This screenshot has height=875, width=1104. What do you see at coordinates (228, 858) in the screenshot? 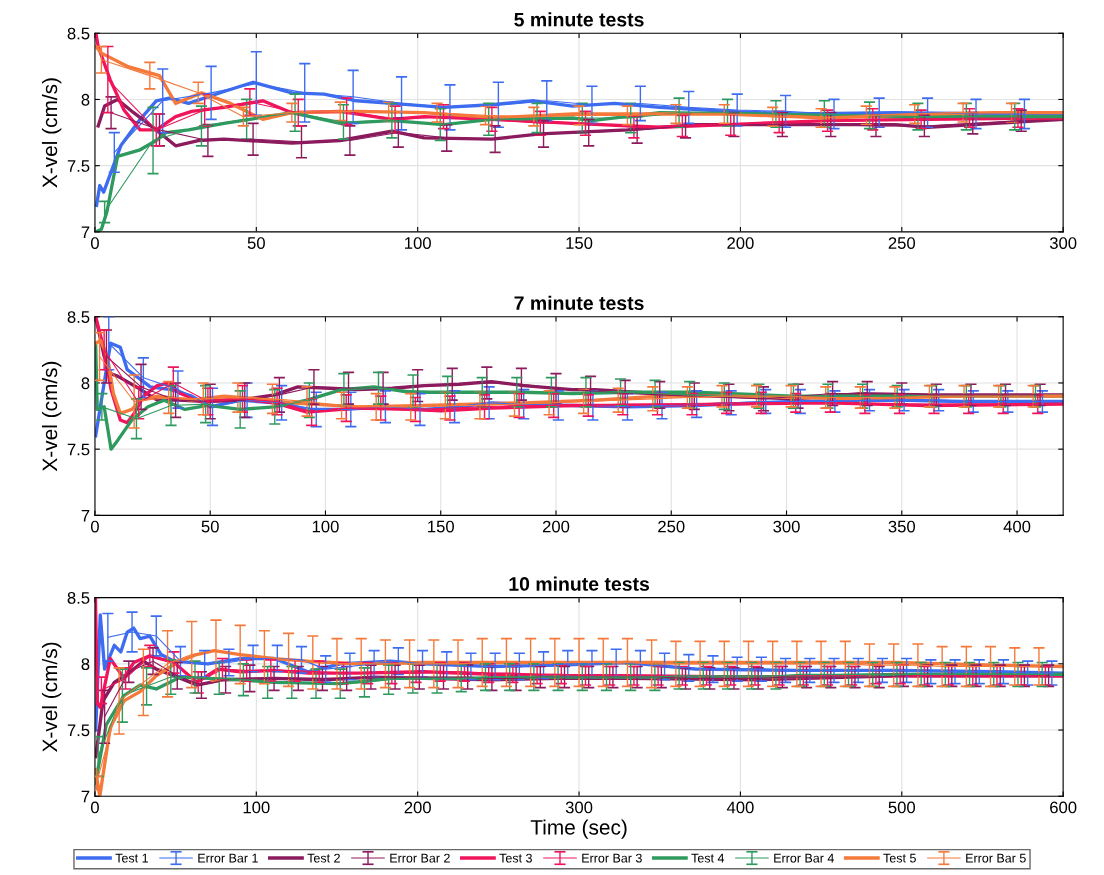
I see `legend-label: Error Bar 1` at bounding box center [228, 858].